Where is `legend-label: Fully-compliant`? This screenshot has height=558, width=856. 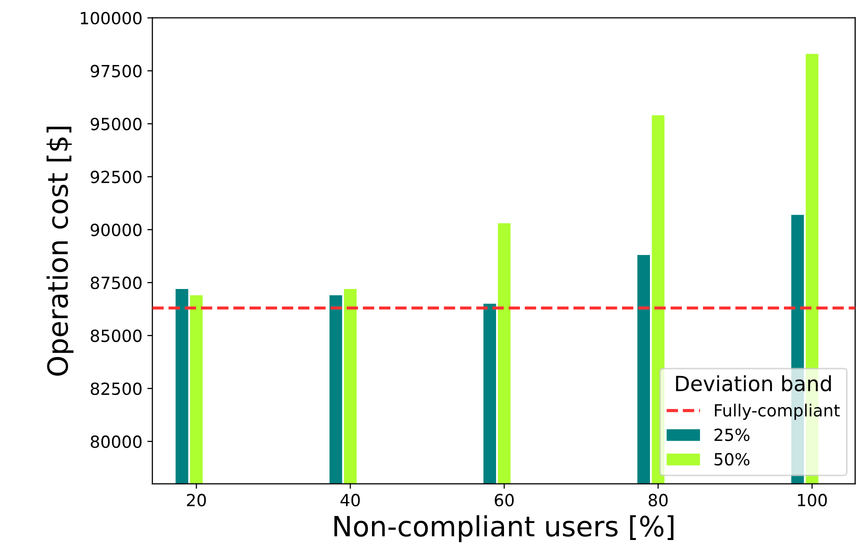 legend-label: Fully-compliant is located at coordinates (777, 412).